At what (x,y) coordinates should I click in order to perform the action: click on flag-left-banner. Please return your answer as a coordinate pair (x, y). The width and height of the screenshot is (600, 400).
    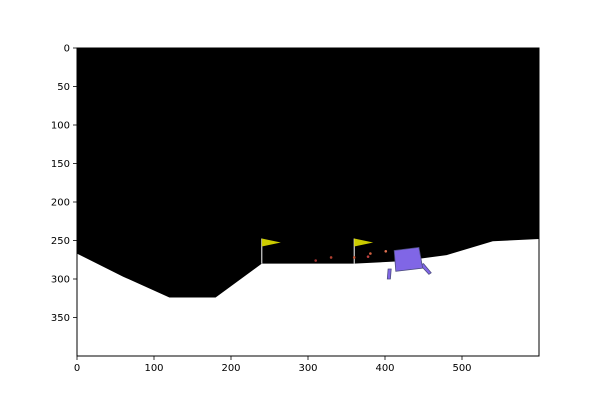
    Looking at the image, I should click on (271, 242).